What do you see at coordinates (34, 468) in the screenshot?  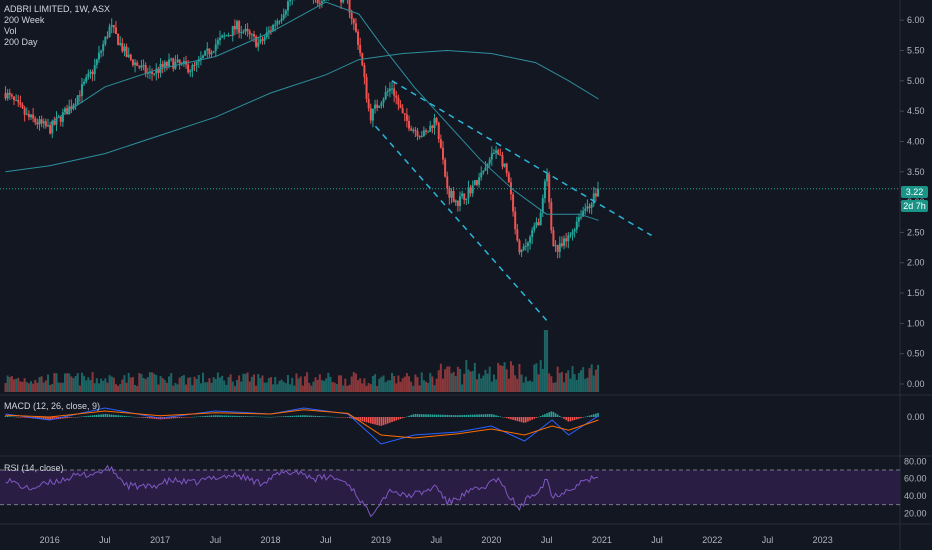 I see `rsi-legend: RSI (14, close)` at bounding box center [34, 468].